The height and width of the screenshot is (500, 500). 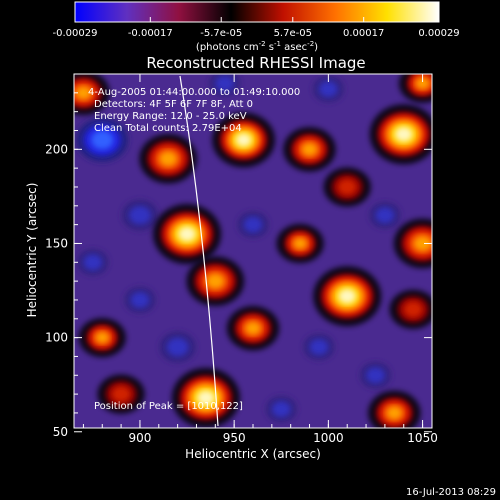 I want to click on annotation-clean: Clean Total counts: 2.79E+04, so click(x=168, y=128).